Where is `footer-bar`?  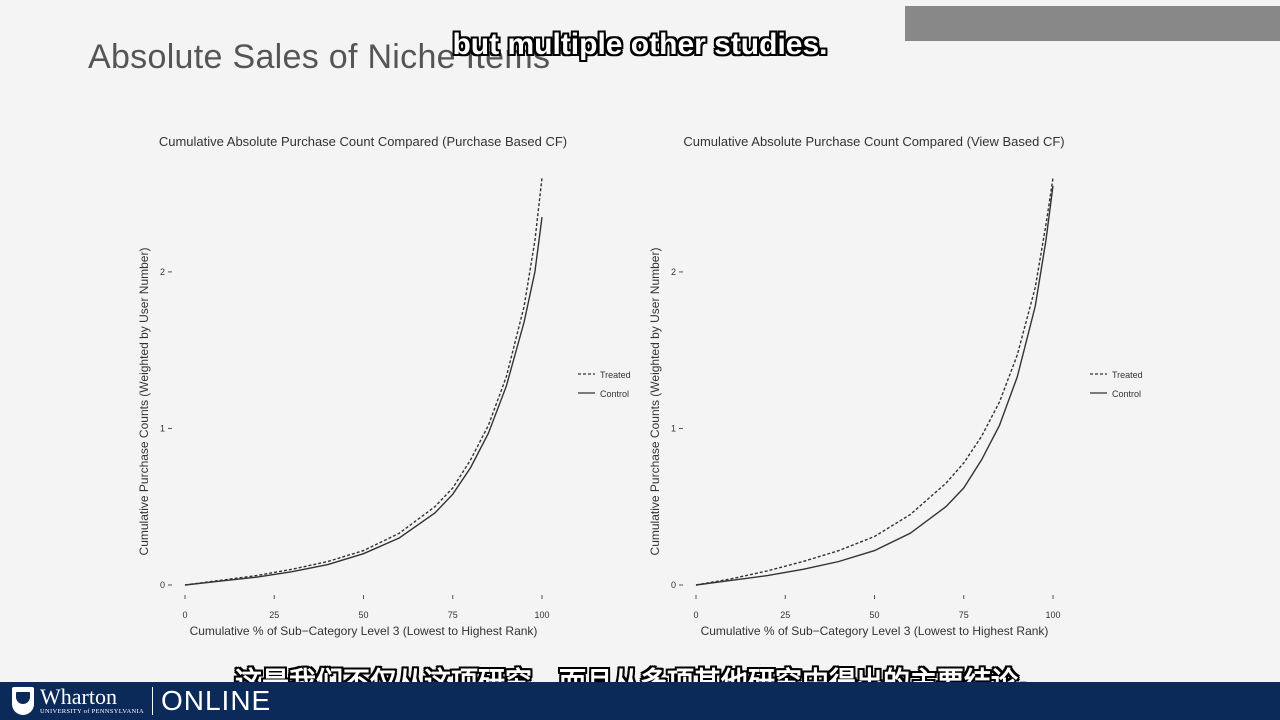
footer-bar is located at coordinates (640, 701).